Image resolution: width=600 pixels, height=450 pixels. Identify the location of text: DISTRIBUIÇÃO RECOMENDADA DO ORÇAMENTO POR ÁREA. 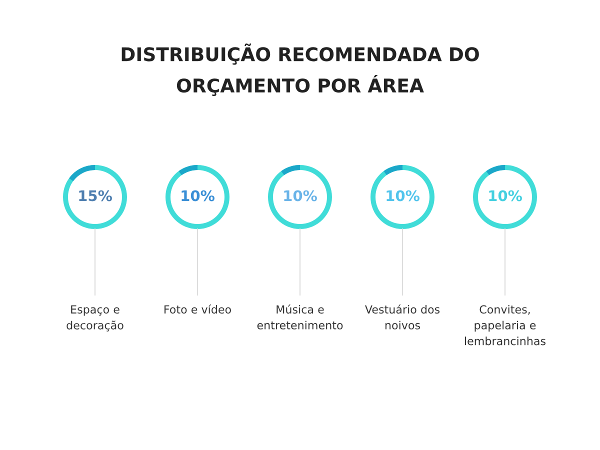
(300, 70).